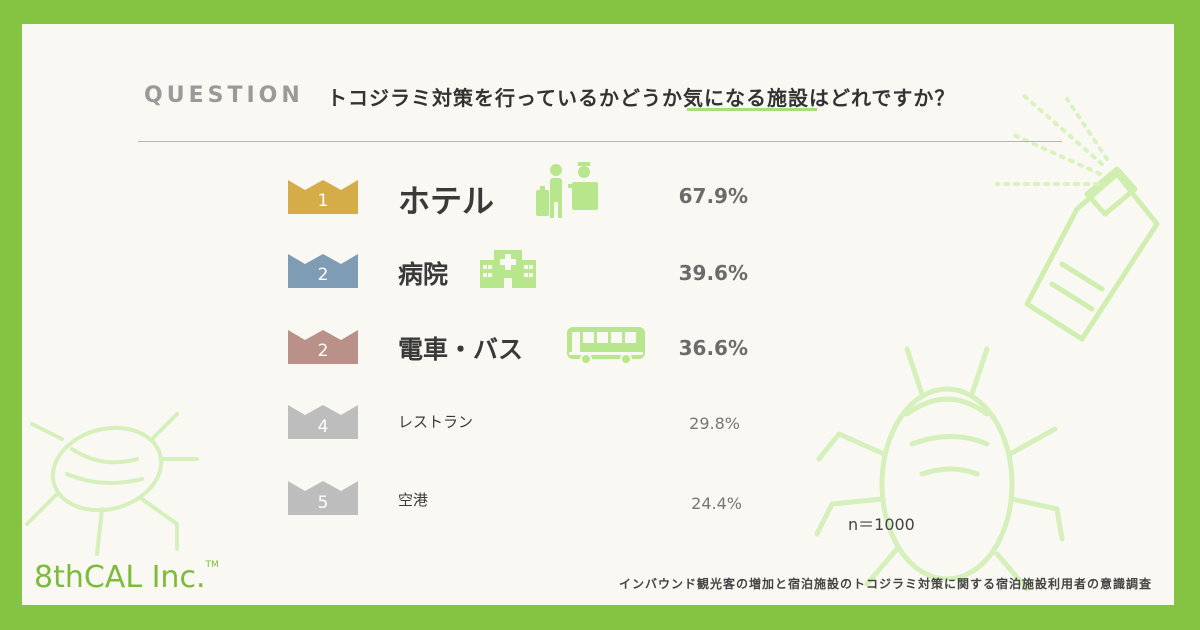  I want to click on percentage-value: 29.8%, so click(714, 423).